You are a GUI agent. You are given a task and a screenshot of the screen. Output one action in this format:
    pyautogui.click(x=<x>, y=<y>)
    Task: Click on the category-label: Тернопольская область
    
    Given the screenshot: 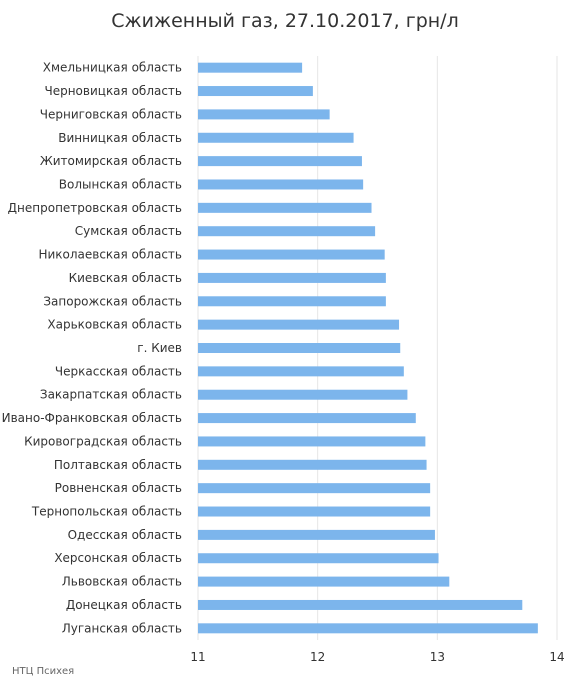 What is the action you would take?
    pyautogui.click(x=106, y=512)
    